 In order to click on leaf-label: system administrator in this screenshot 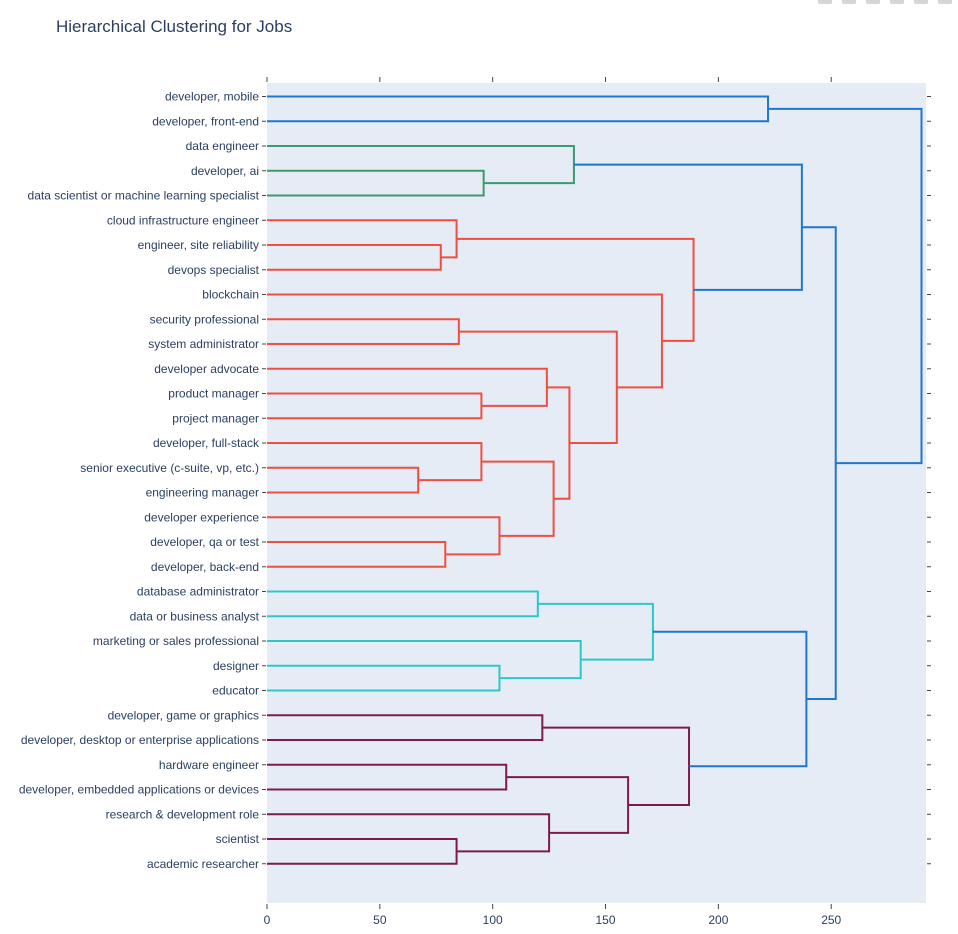, I will do `click(203, 344)`.